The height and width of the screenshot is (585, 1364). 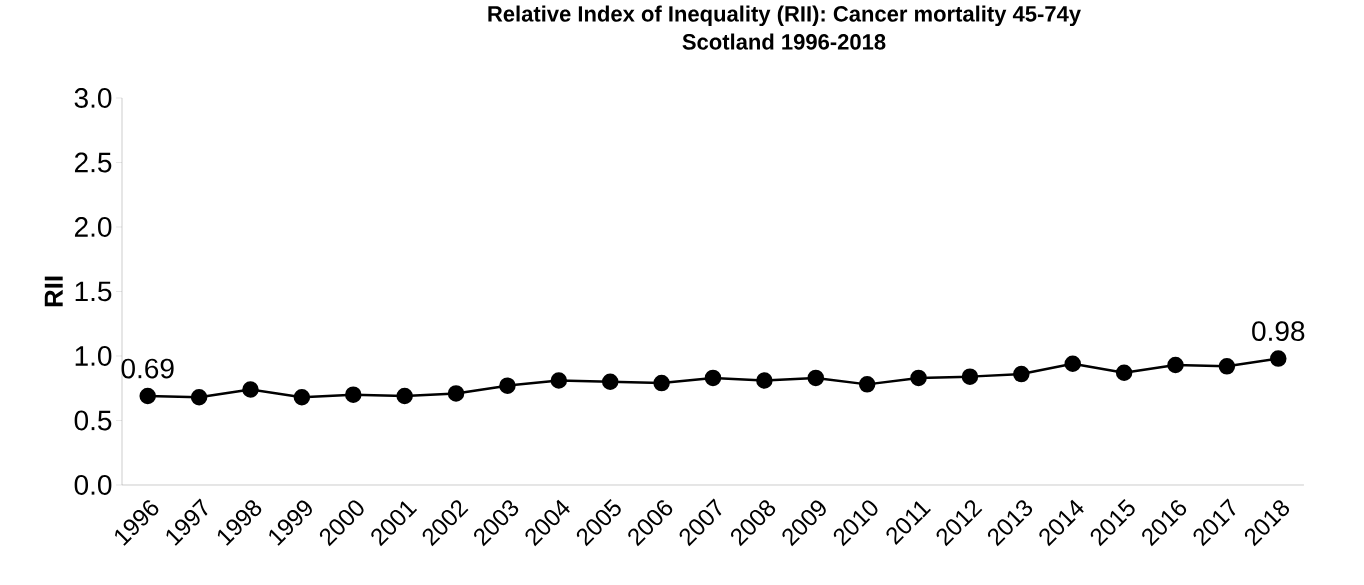 What do you see at coordinates (147, 368) in the screenshot?
I see `data-label: 0.69` at bounding box center [147, 368].